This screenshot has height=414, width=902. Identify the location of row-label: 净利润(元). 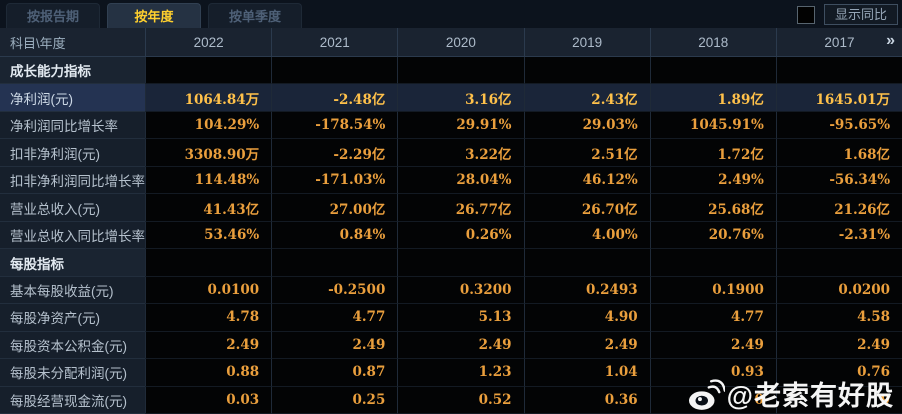
(72, 98).